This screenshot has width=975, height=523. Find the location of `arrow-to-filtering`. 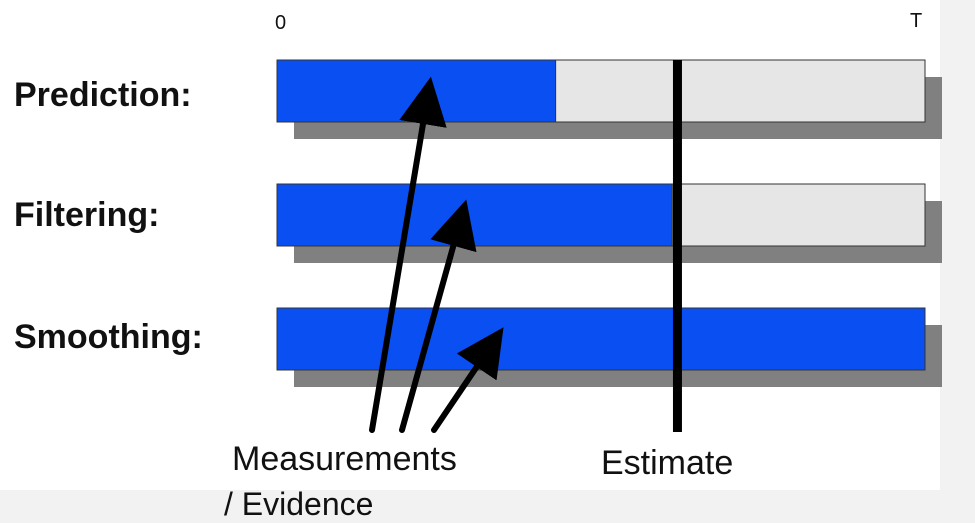

arrow-to-filtering is located at coordinates (438, 316).